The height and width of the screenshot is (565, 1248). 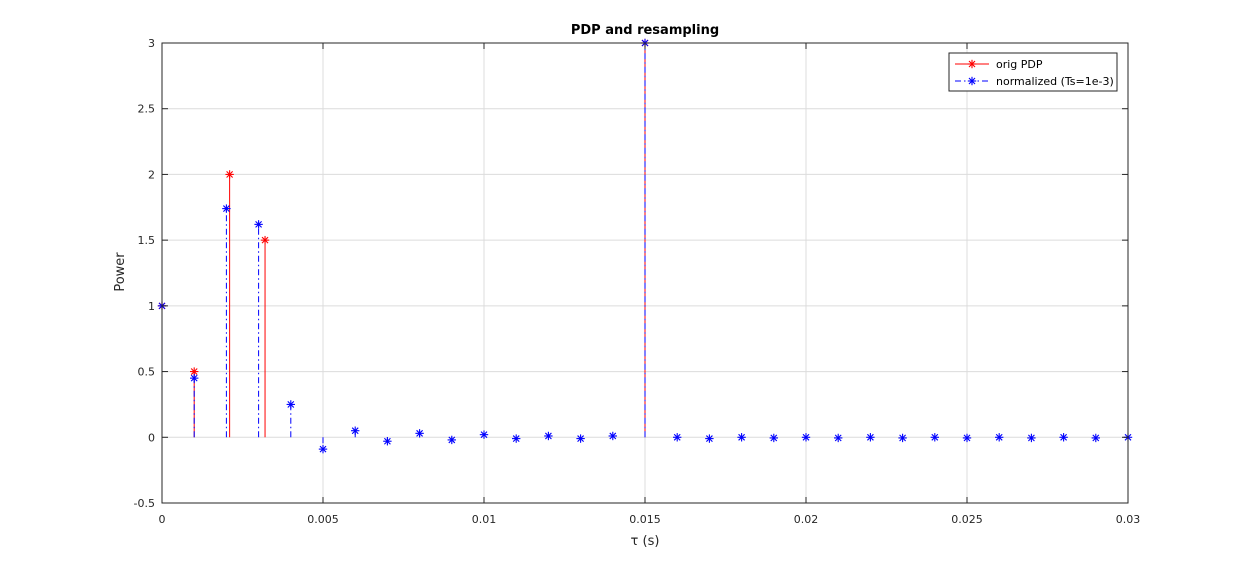 What do you see at coordinates (806, 519) in the screenshot?
I see `x-tick-label: 0.02` at bounding box center [806, 519].